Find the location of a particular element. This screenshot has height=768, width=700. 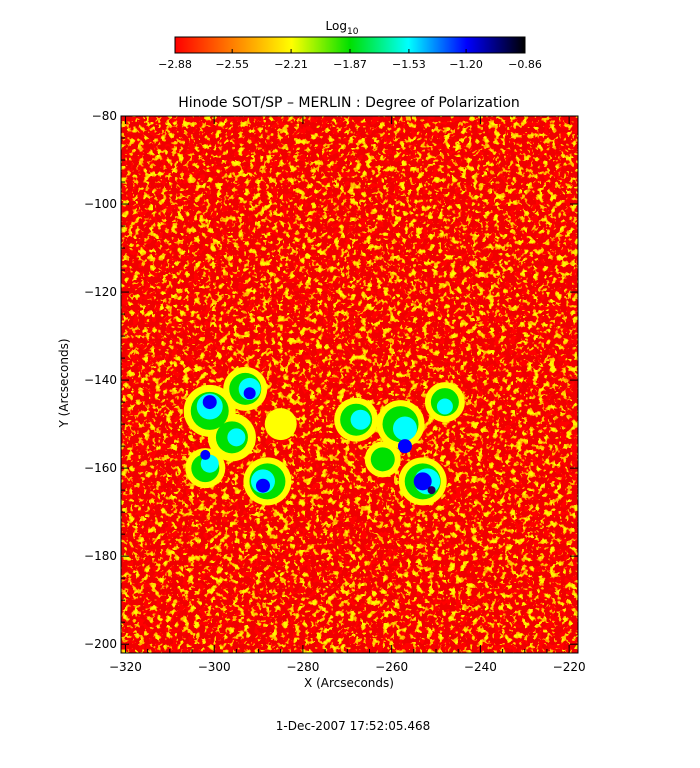

feature-halo is located at coordinates (280, 424).